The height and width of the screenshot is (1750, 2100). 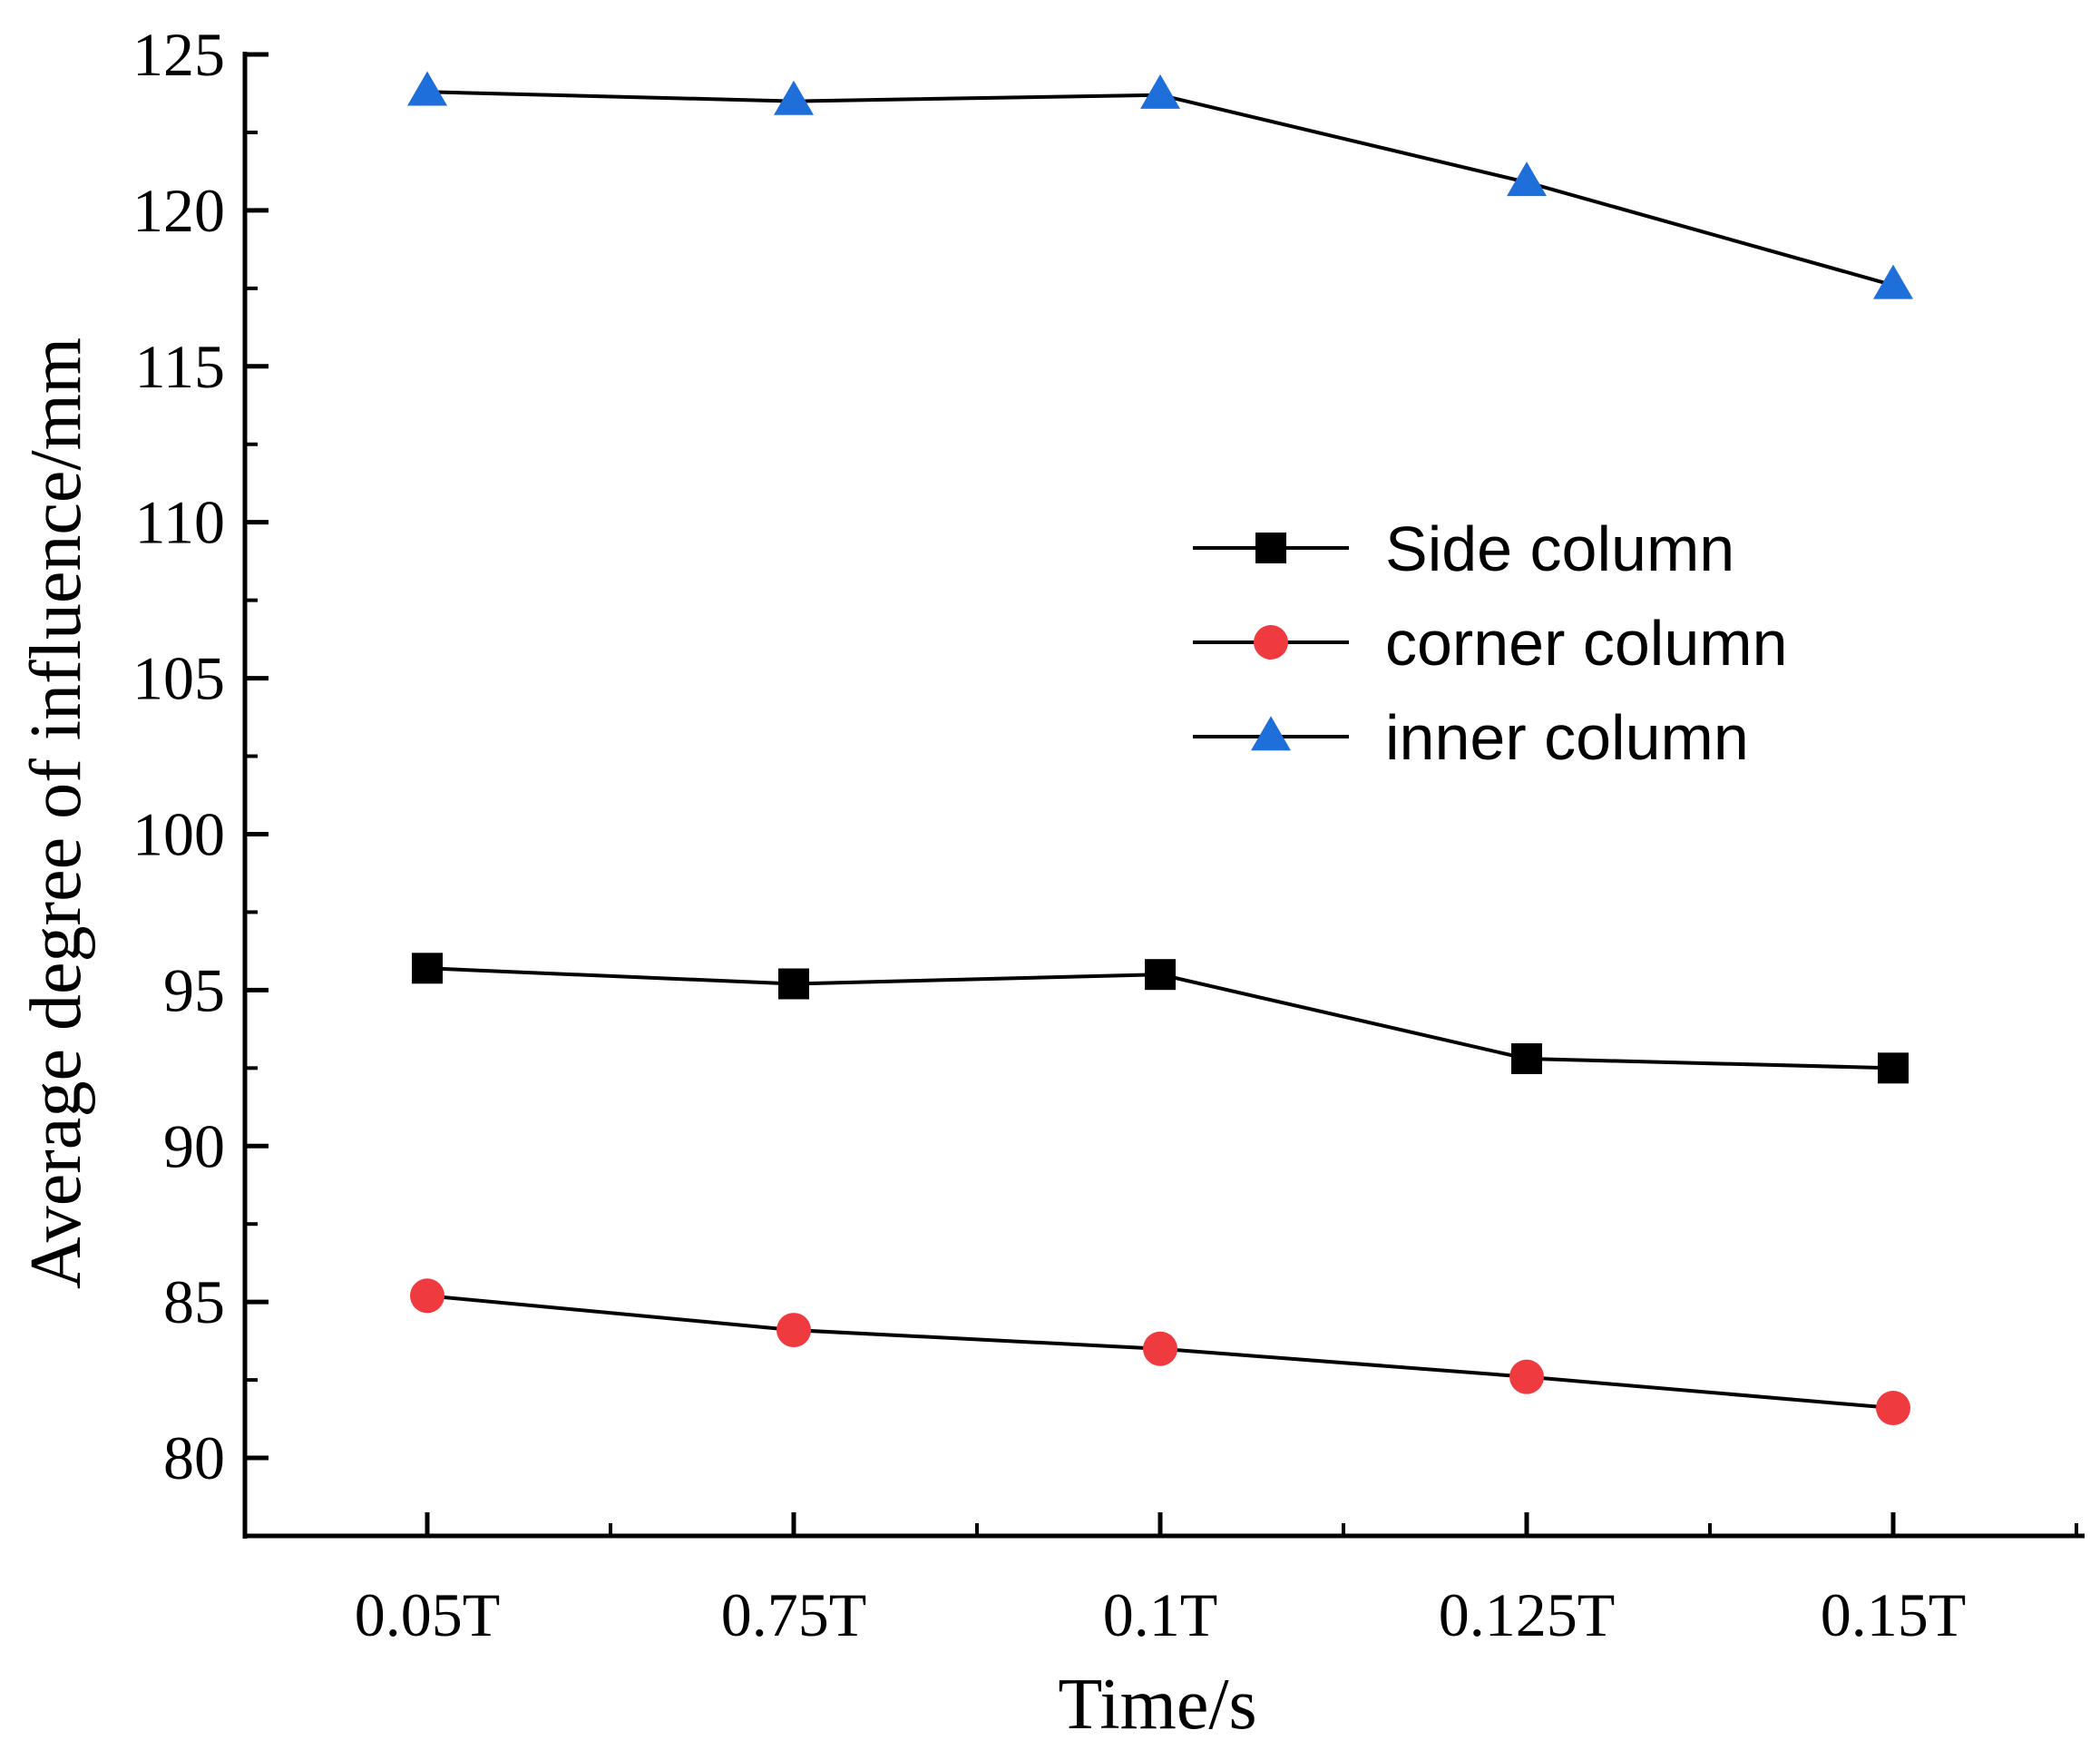 I want to click on x-axis-title: Time/s, so click(x=1157, y=1705).